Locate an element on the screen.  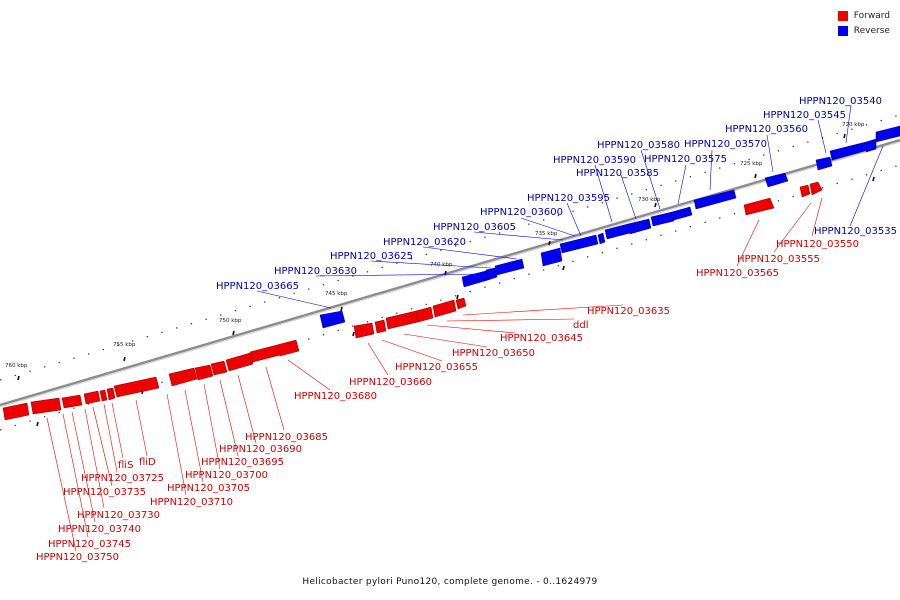
tick-label: 735 kbp is located at coordinates (546, 234).